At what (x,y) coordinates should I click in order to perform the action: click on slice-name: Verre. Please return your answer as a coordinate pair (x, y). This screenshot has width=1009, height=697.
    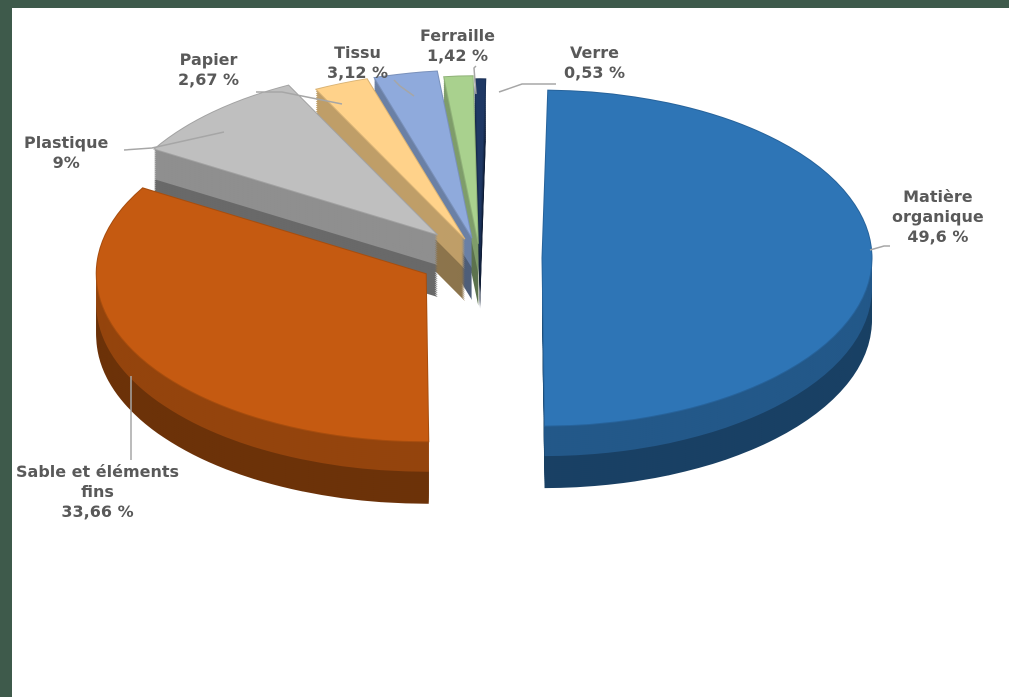
    Looking at the image, I should click on (595, 52).